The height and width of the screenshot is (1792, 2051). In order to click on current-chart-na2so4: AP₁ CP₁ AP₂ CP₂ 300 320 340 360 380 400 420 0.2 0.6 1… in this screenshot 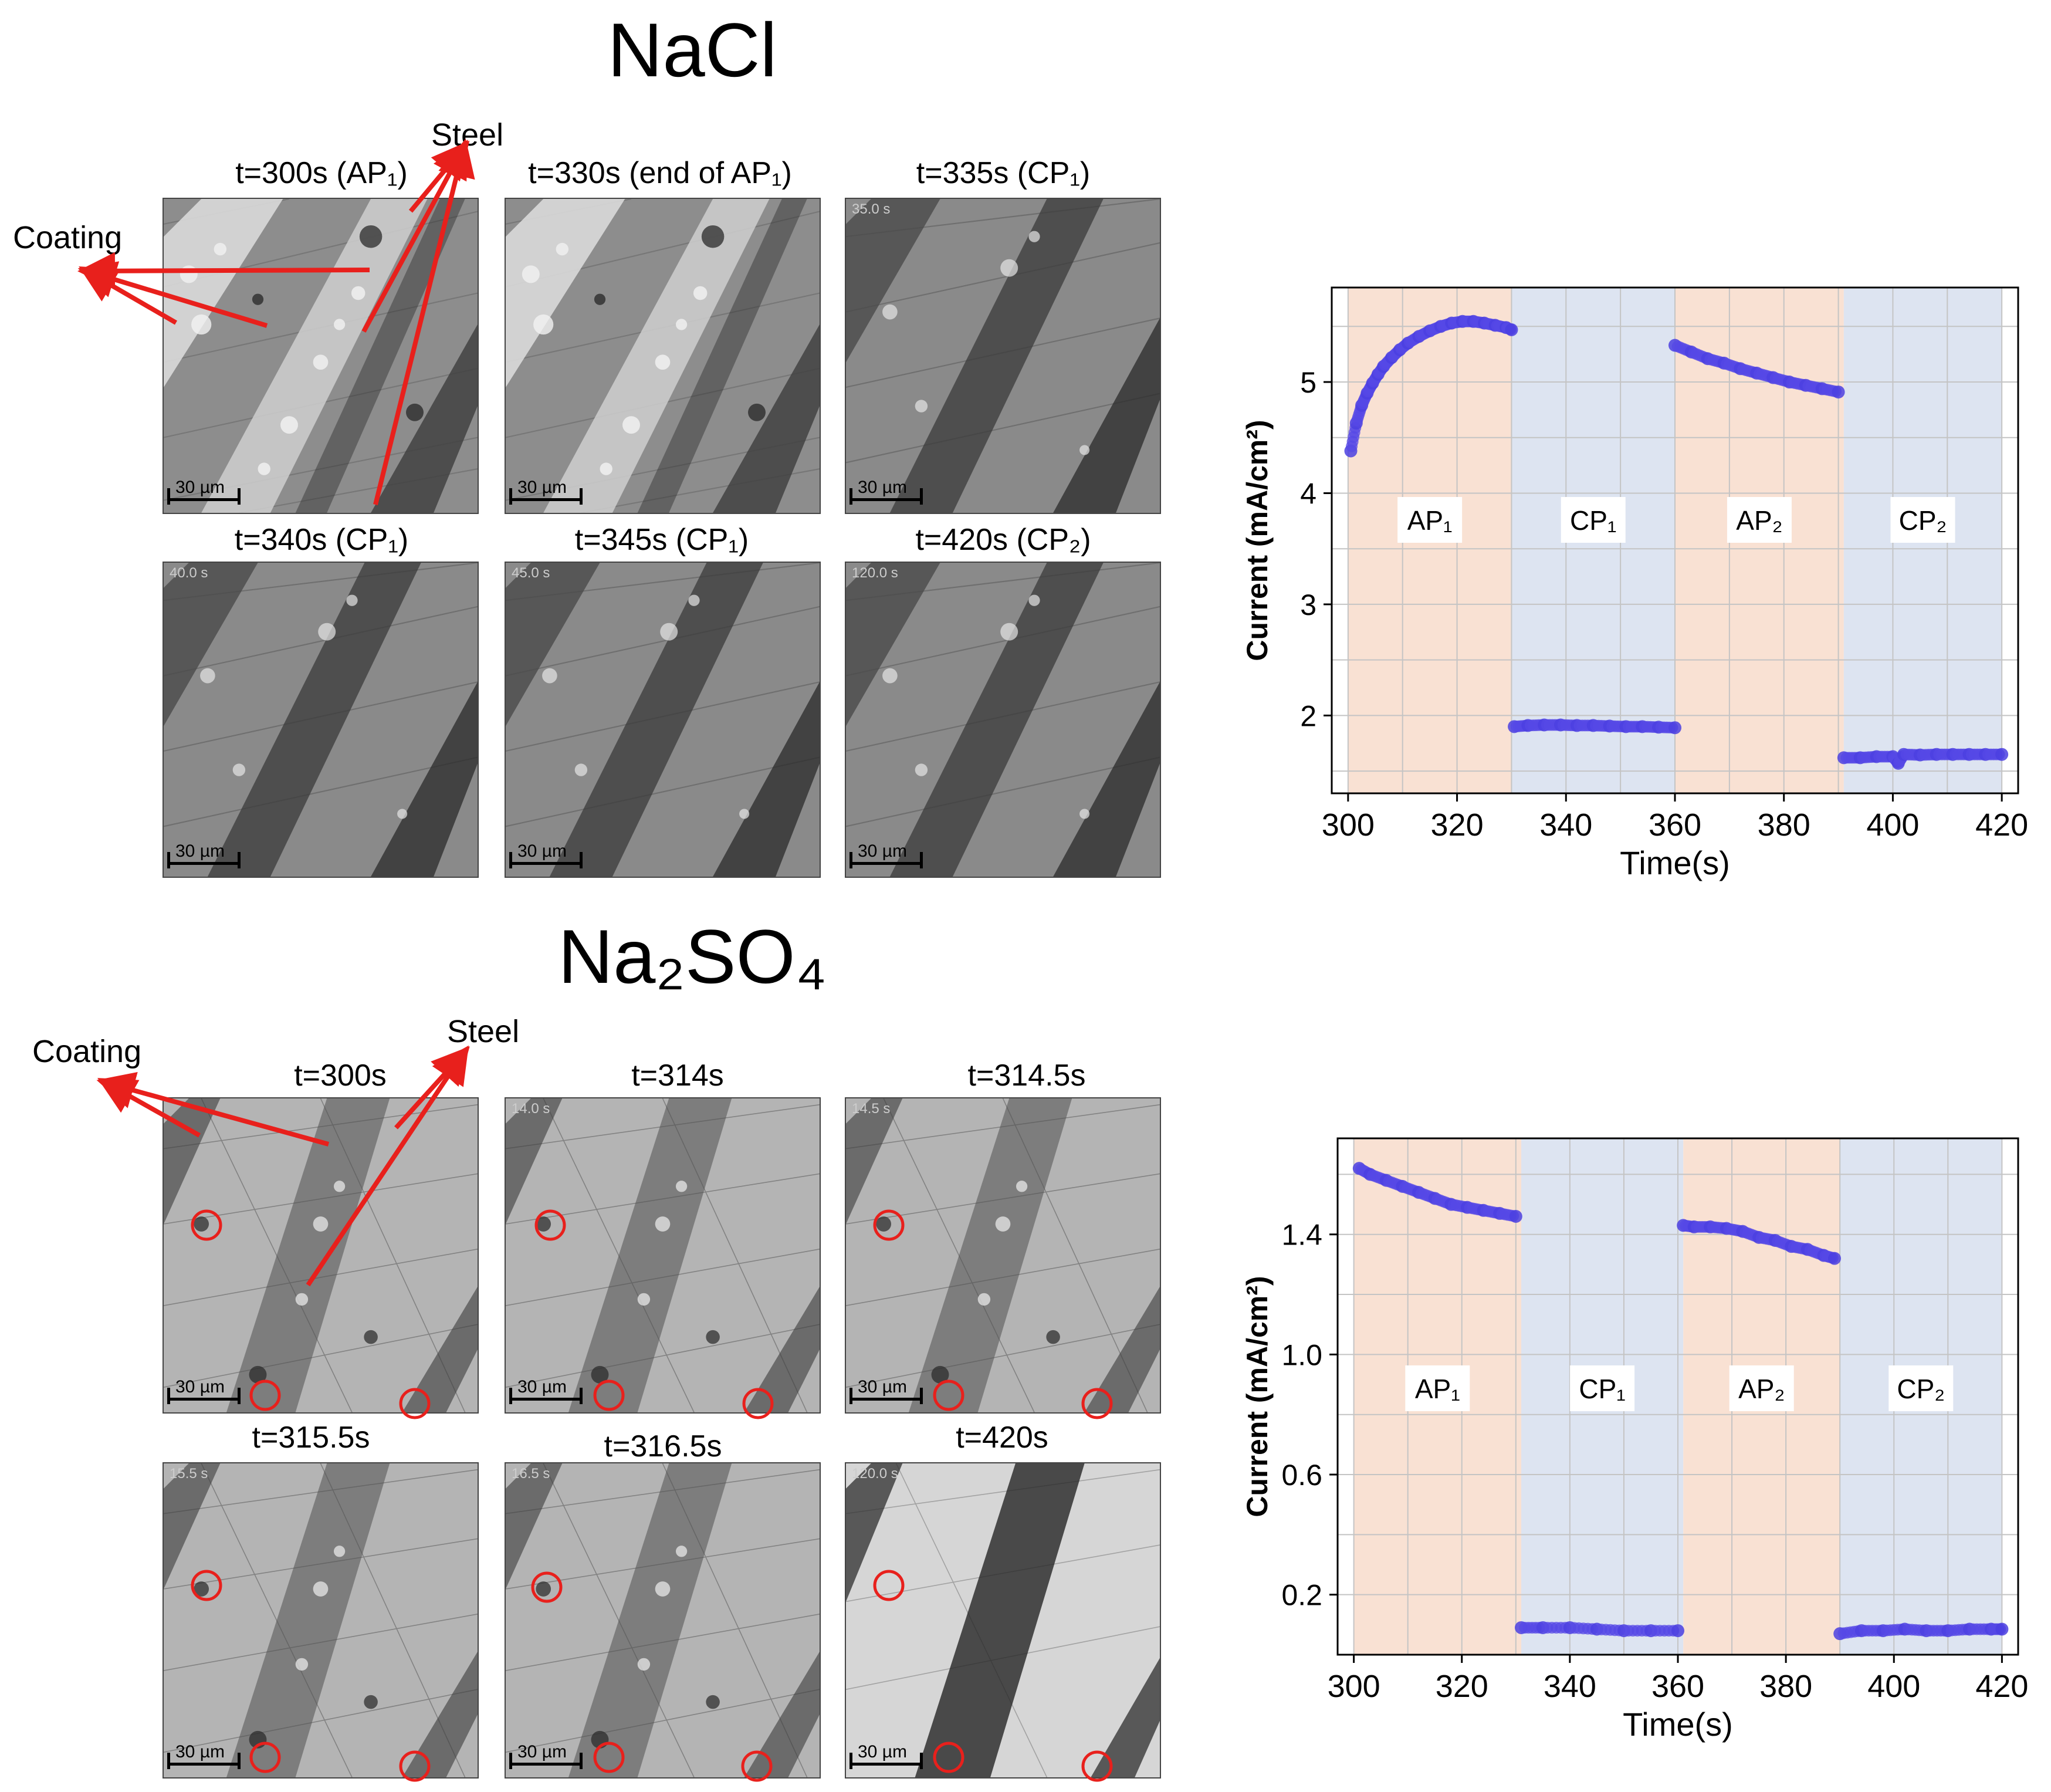, I will do `click(1634, 1440)`.